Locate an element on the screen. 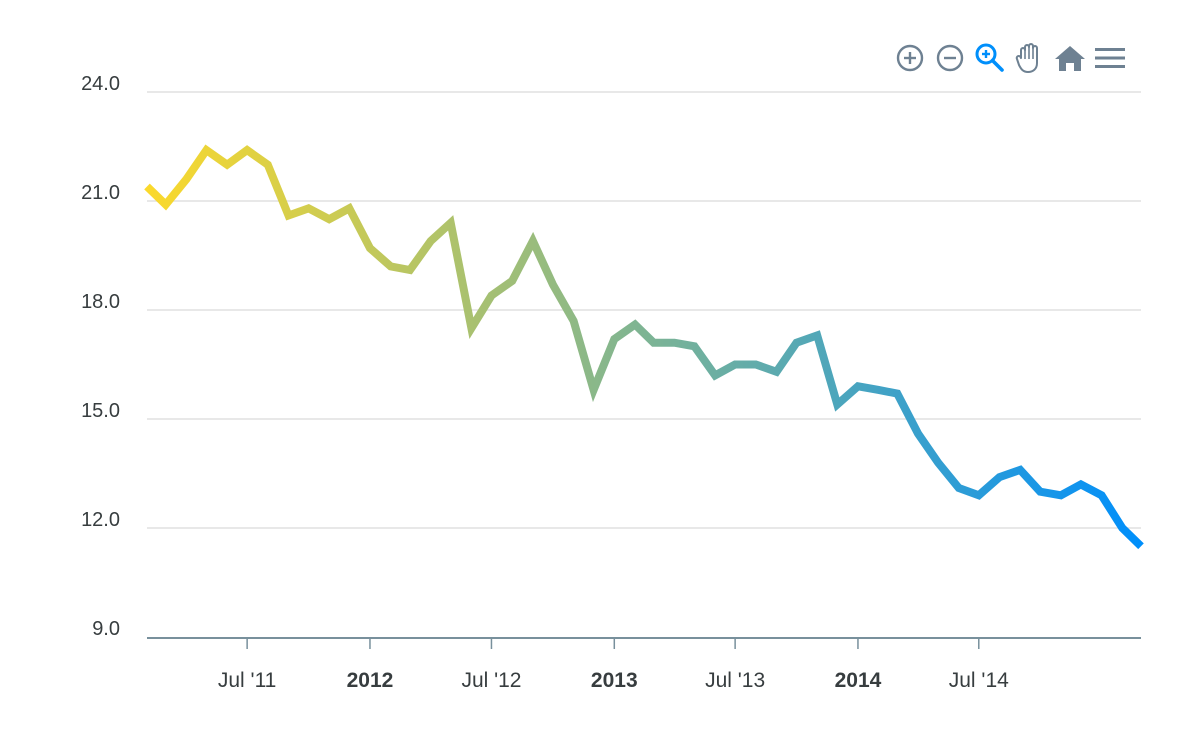  y-tick-label: 24.0 is located at coordinates (100, 84).